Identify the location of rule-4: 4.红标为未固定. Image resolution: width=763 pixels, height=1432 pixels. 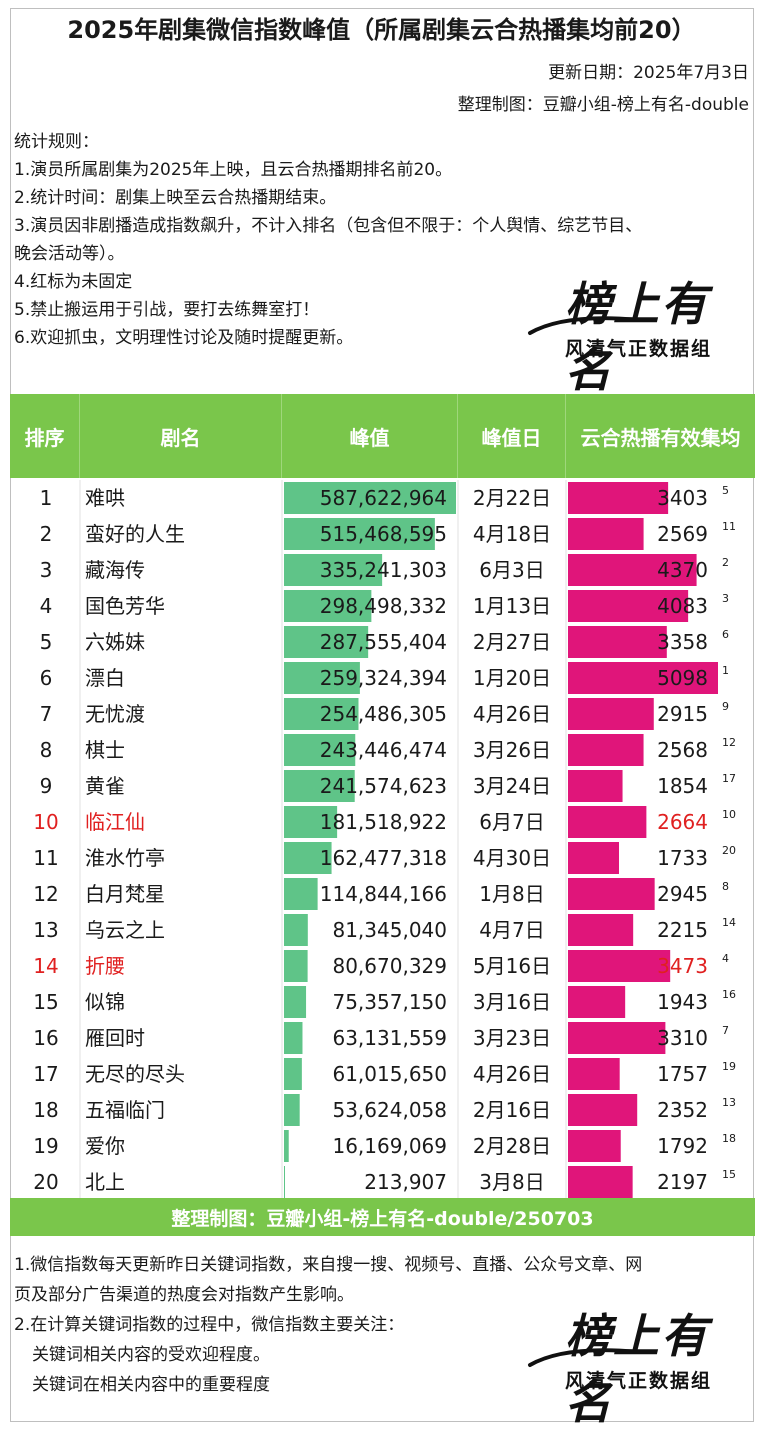
(73, 282).